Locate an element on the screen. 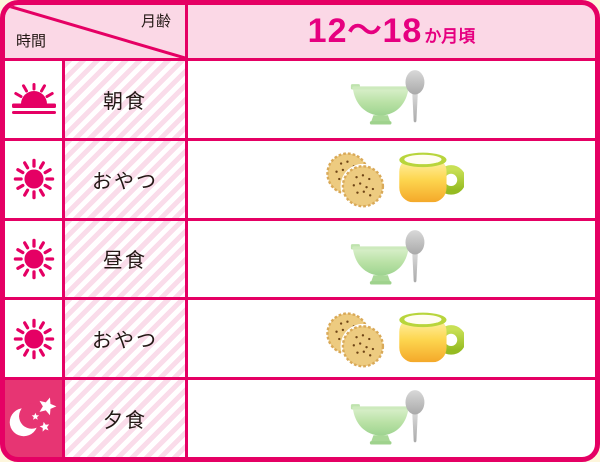 This screenshot has width=600, height=462. meal-label: 夕食 is located at coordinates (125, 421).